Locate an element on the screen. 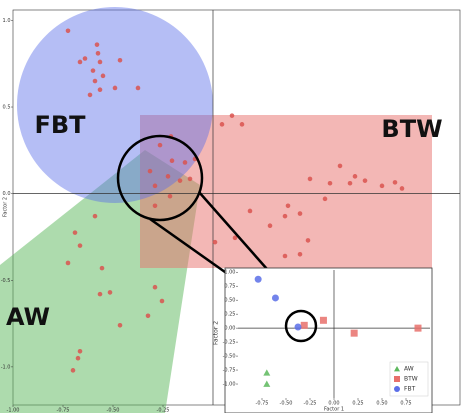 Image resolution: width=474 pixels, height=413 pixels. y-tick-label: -0.75 is located at coordinates (229, 371).